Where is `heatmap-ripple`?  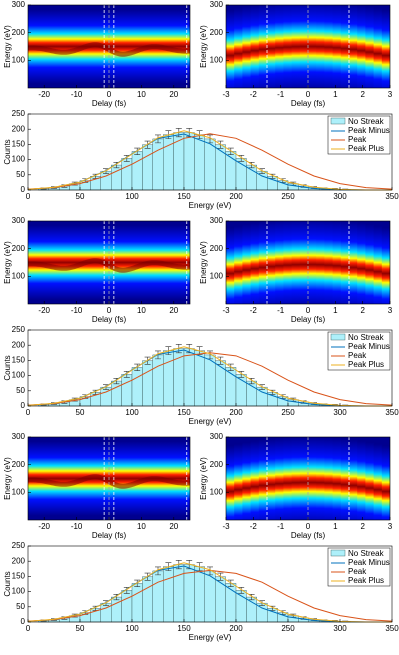
heatmap-ripple is located at coordinates (109, 481).